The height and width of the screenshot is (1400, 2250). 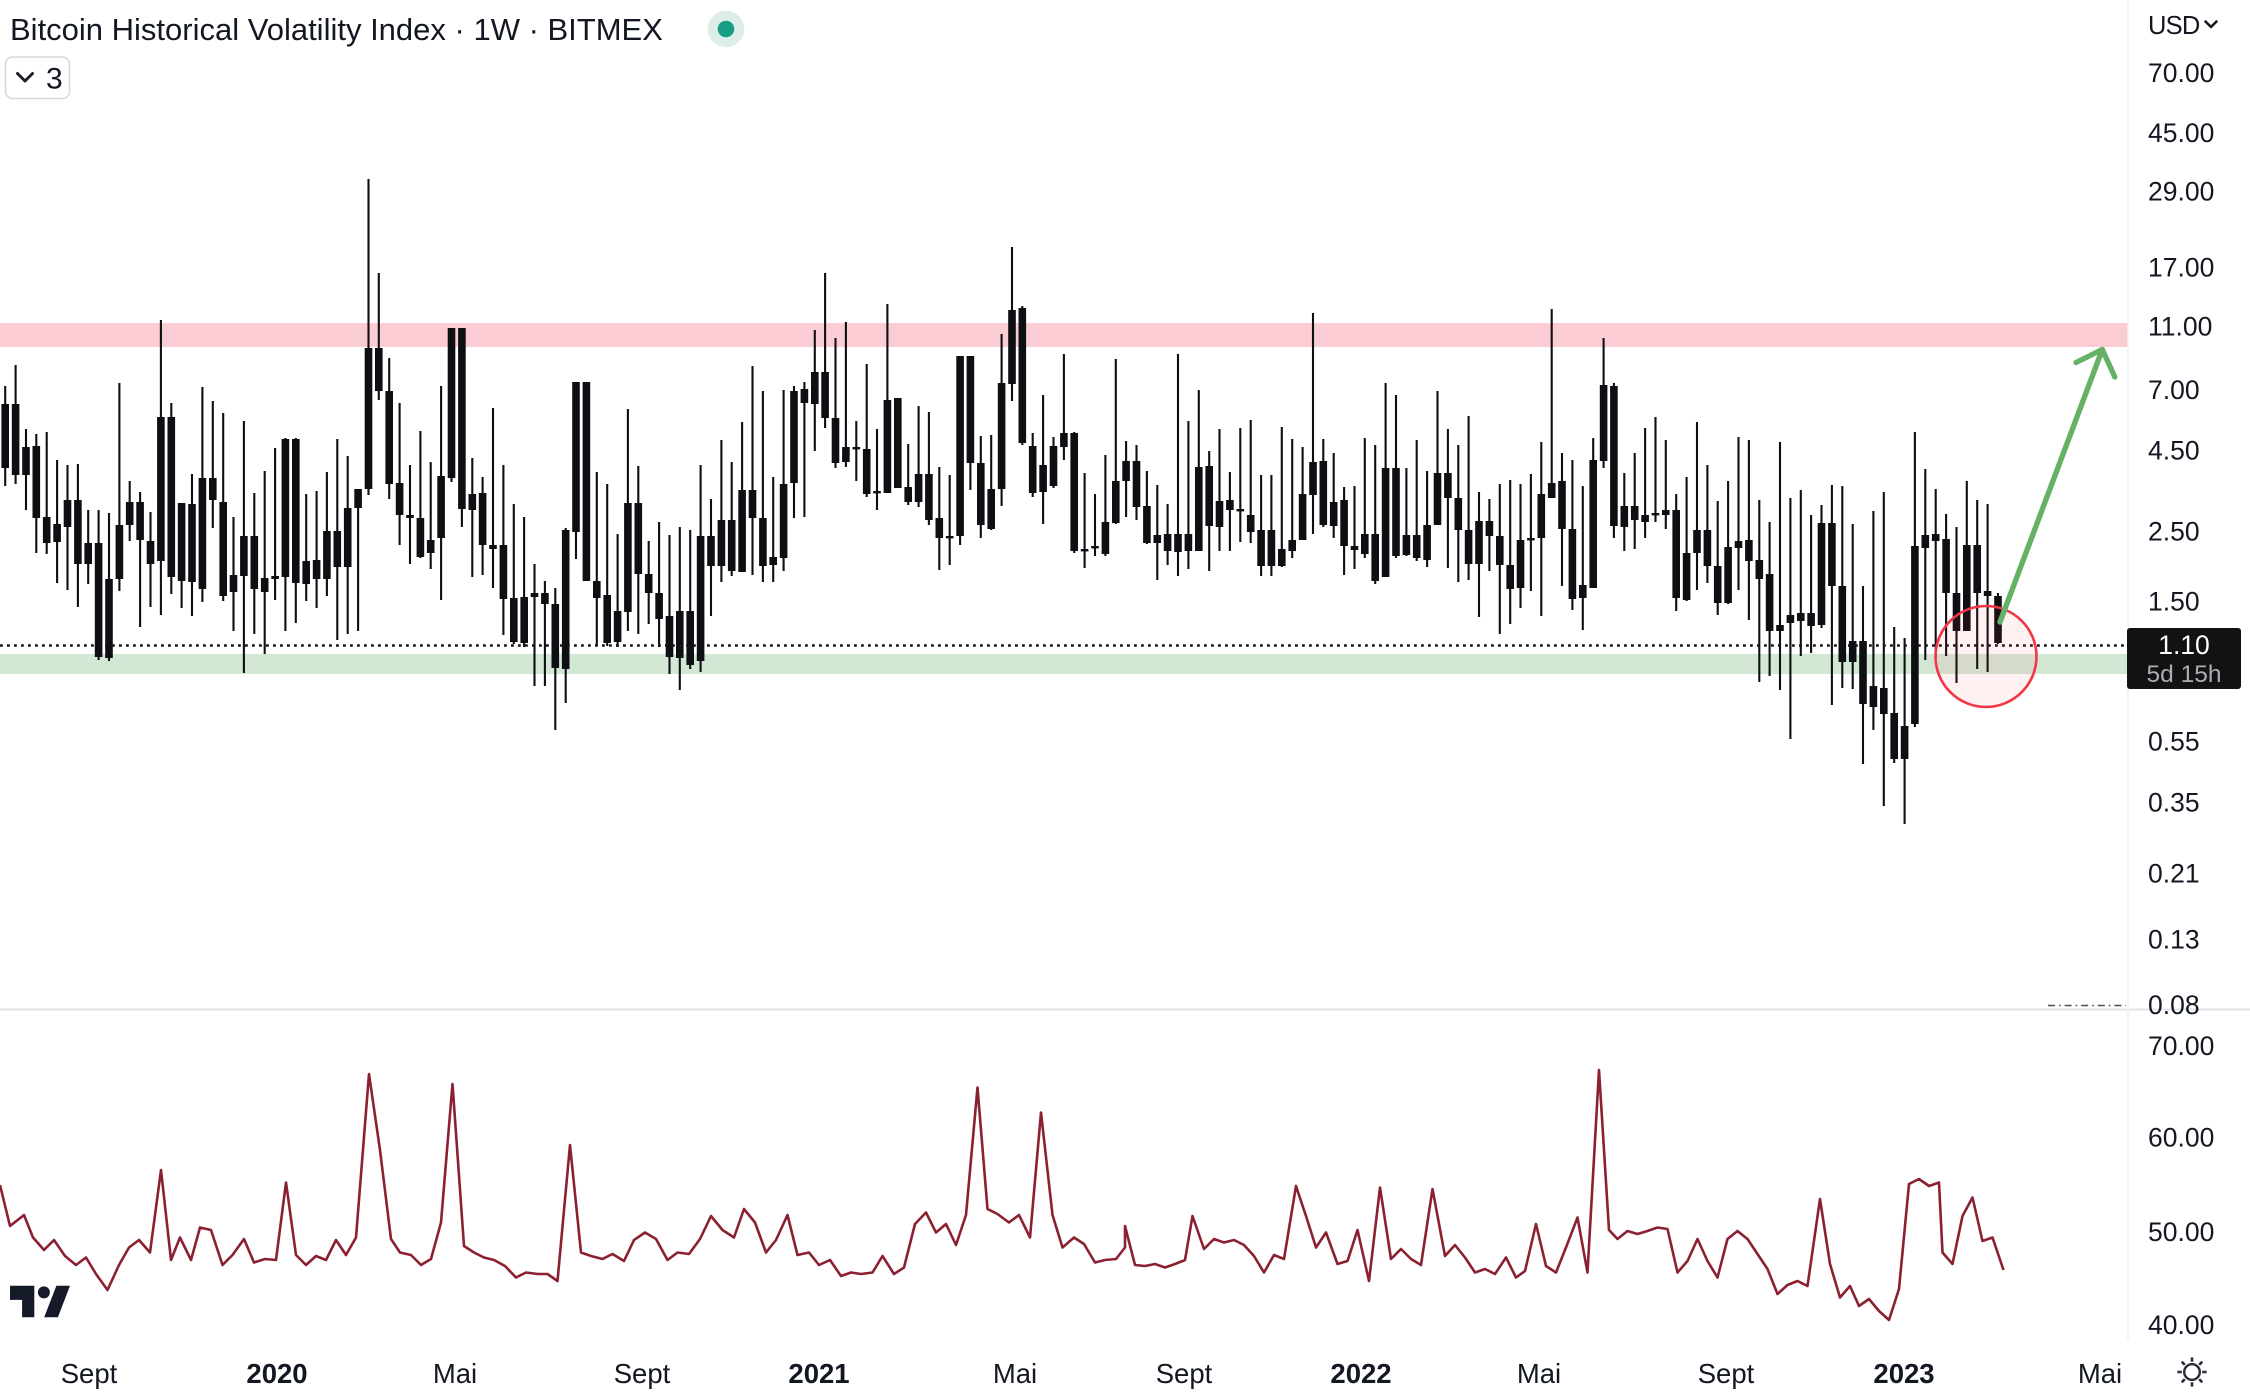 I want to click on svg-text: 0.13, so click(x=2174, y=939).